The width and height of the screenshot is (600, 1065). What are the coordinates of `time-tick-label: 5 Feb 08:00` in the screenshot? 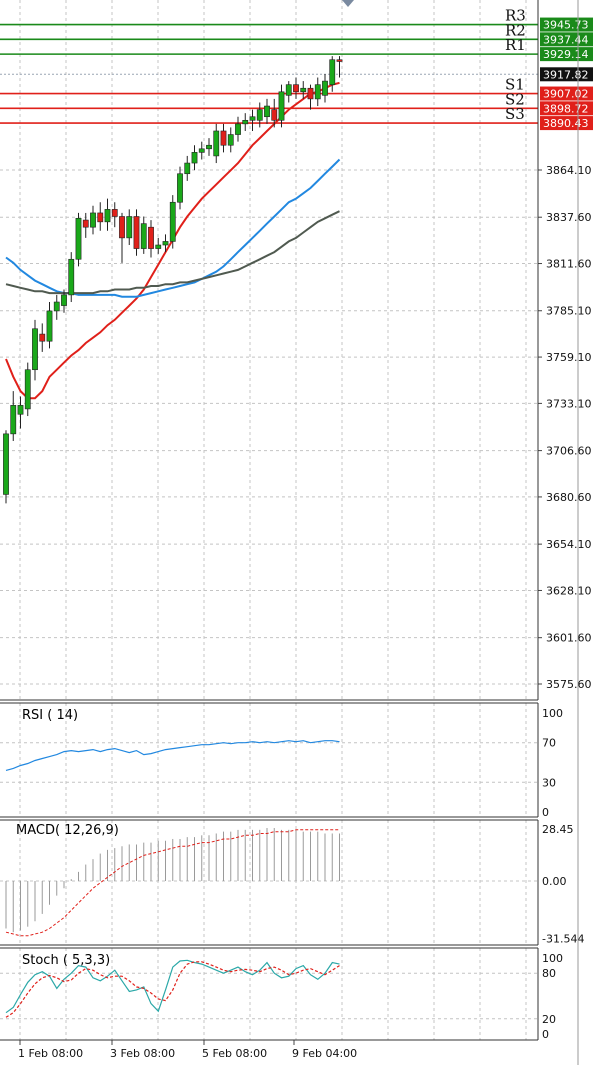 It's located at (234, 1053).